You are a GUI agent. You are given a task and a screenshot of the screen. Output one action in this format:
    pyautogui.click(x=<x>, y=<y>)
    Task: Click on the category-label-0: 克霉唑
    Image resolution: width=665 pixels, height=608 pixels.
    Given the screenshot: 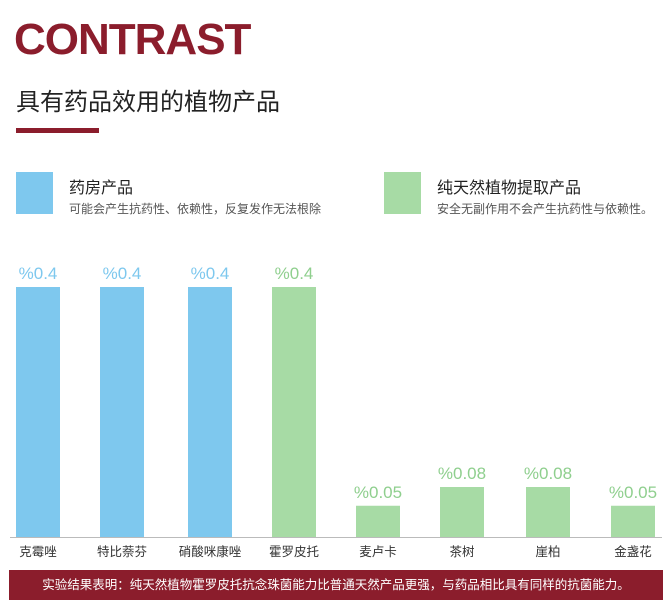 What is the action you would take?
    pyautogui.click(x=38, y=551)
    